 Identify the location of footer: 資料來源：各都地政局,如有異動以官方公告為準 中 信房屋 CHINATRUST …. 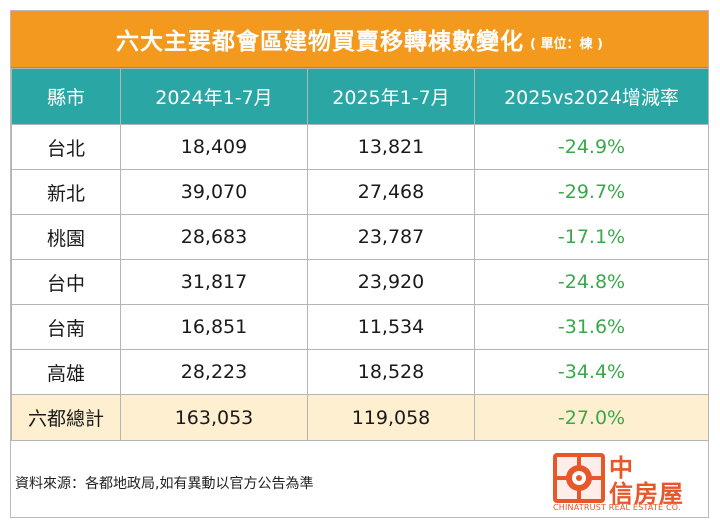
(359, 480).